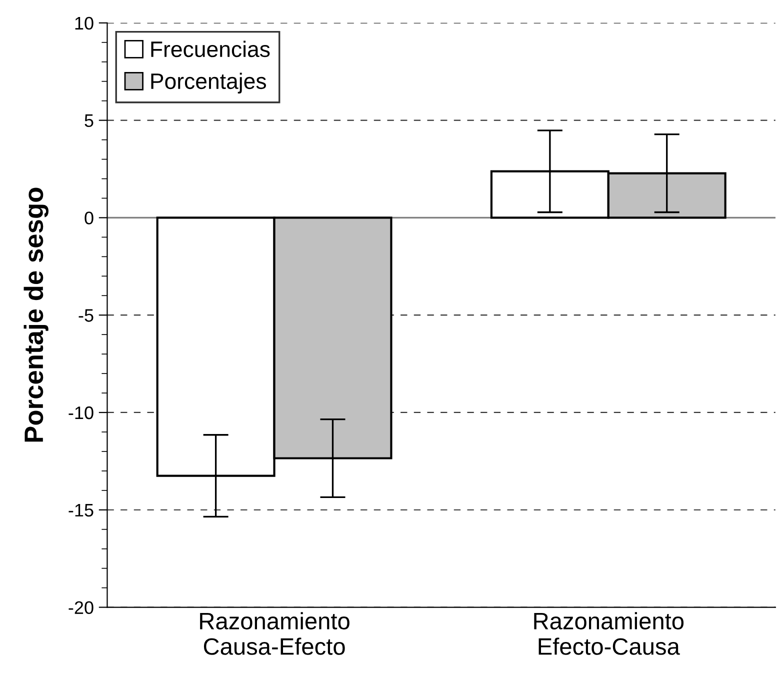 The image size is (777, 674). Describe the element at coordinates (81, 607) in the screenshot. I see `y-tick-label: -20` at that location.